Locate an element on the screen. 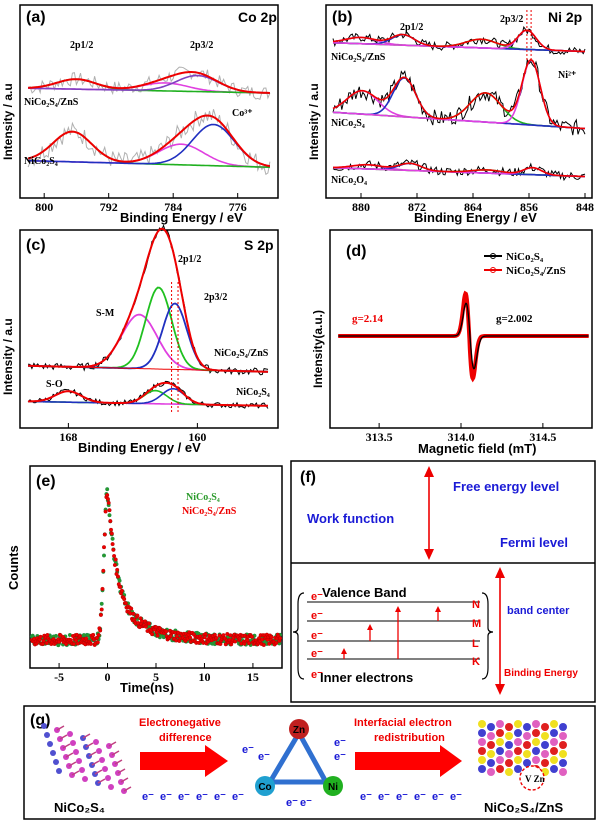 The image size is (597, 825). panel-c-ylabel: Intensity / a.u is located at coordinates (8, 356).